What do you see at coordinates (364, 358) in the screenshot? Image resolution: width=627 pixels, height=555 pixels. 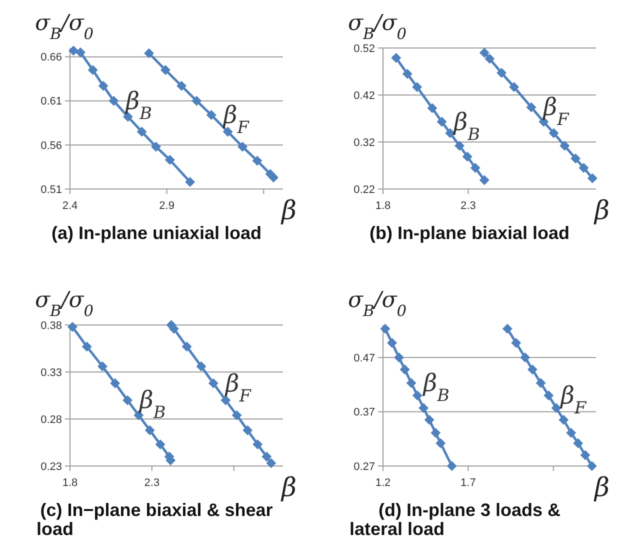 I see `y-tick-label: 0.47` at bounding box center [364, 358].